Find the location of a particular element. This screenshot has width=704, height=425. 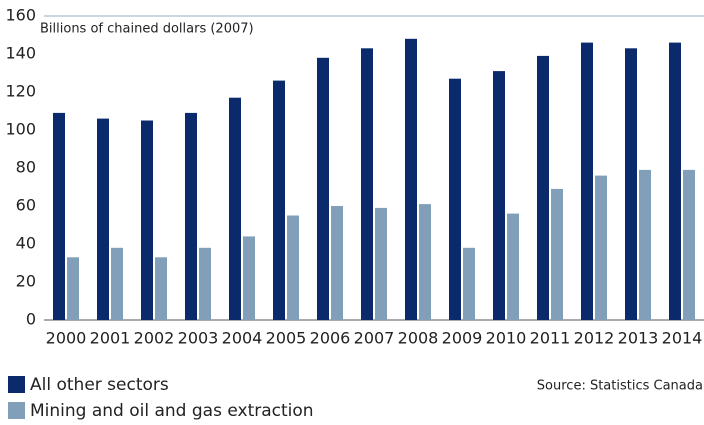

x-tick-label: 2000 is located at coordinates (66, 338).